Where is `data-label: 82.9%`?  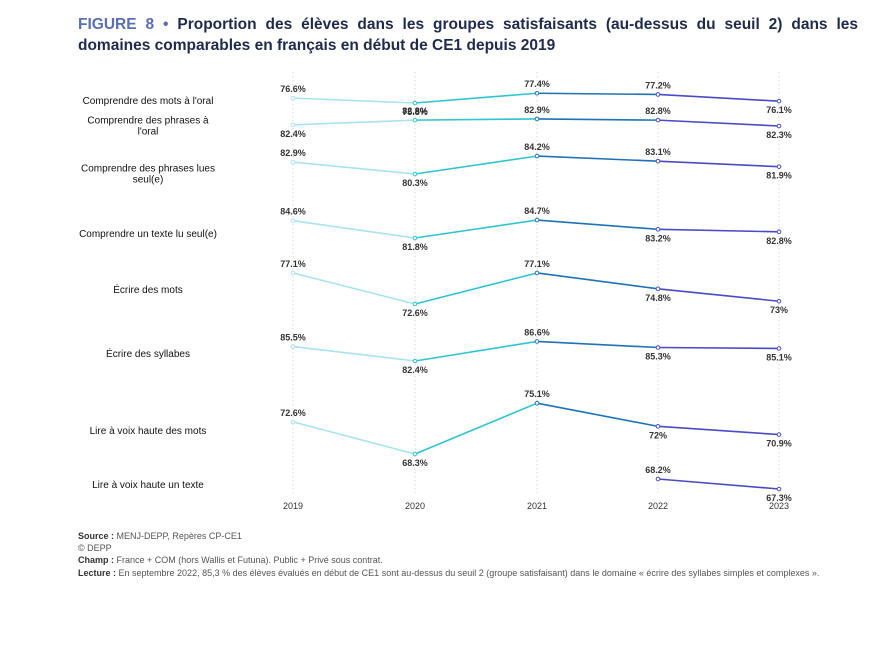
data-label: 82.9% is located at coordinates (293, 153).